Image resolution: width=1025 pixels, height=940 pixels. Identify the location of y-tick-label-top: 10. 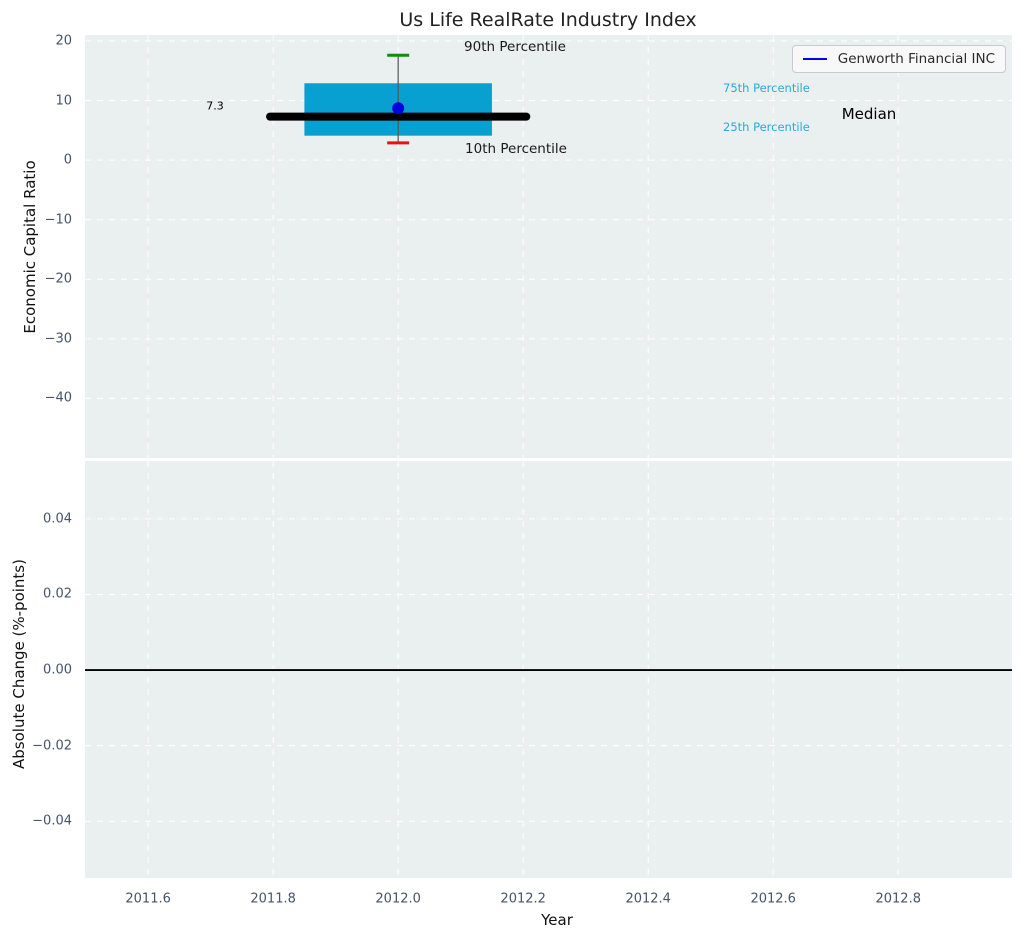
(63, 101).